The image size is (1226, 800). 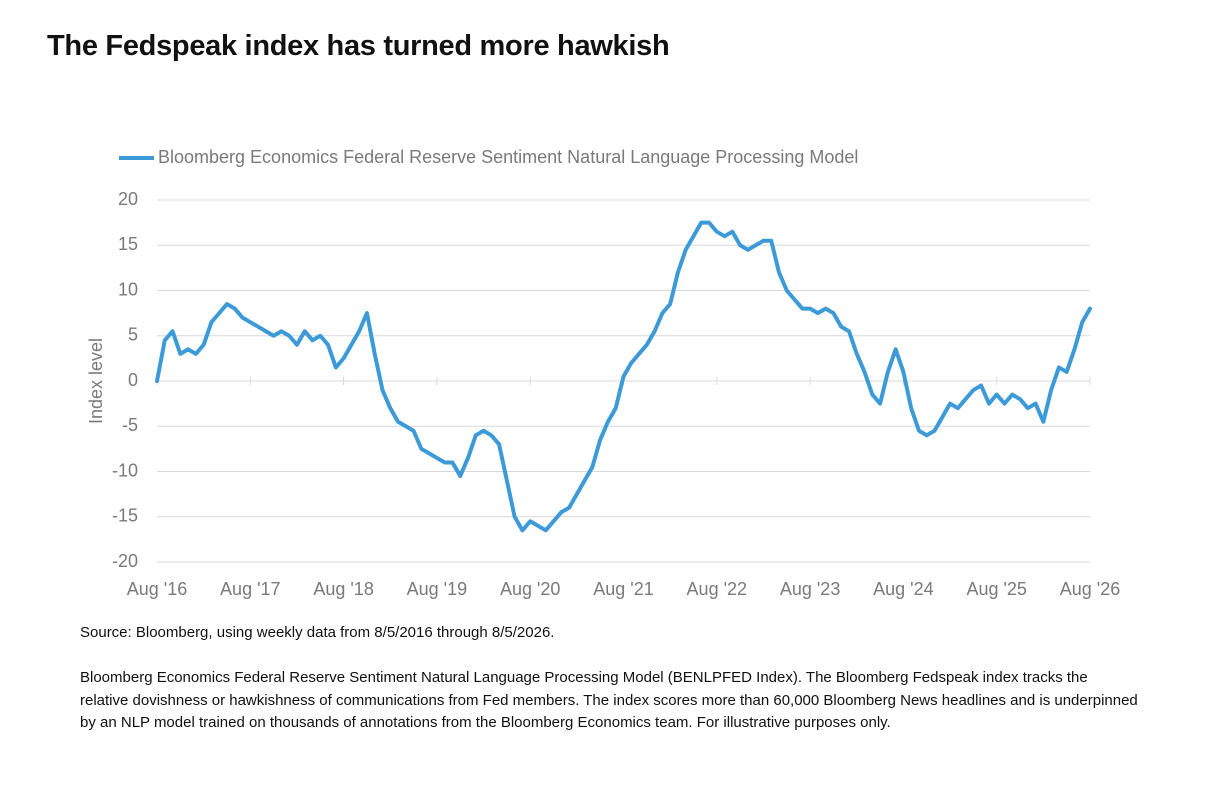 I want to click on y-tick-label: 15, so click(x=128, y=244).